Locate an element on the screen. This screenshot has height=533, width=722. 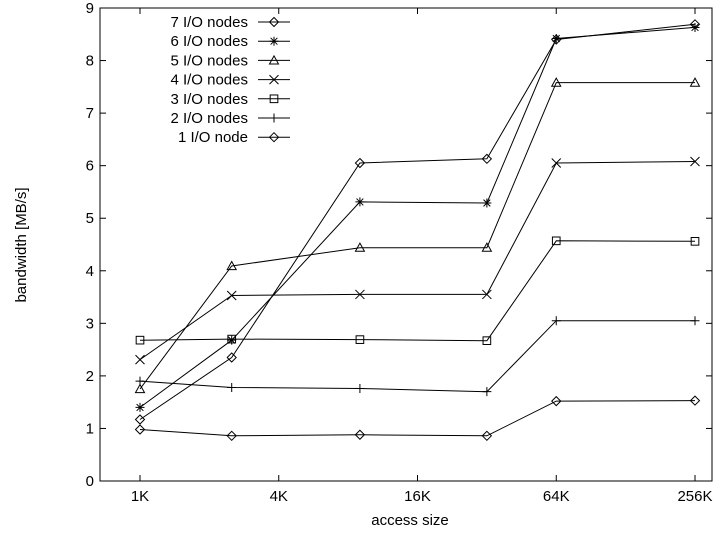
x-tick-label: 1K is located at coordinates (140, 496).